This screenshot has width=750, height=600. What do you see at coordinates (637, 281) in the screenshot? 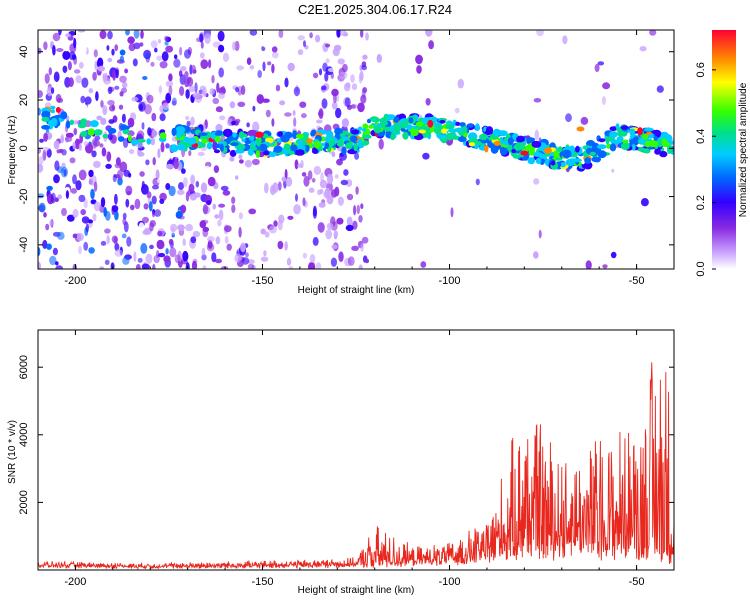
I see `spectrogram-xtick-label: -50` at bounding box center [637, 281].